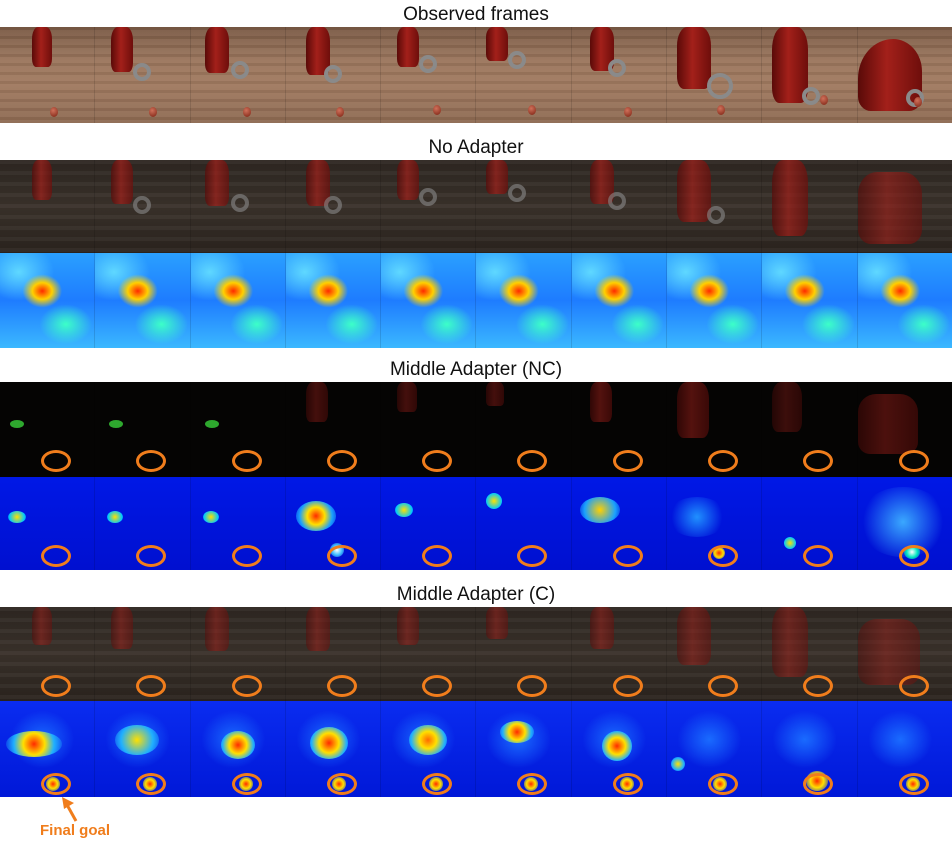 Image resolution: width=952 pixels, height=850 pixels. I want to click on final-goal-arrow-icon, so click(70, 809).